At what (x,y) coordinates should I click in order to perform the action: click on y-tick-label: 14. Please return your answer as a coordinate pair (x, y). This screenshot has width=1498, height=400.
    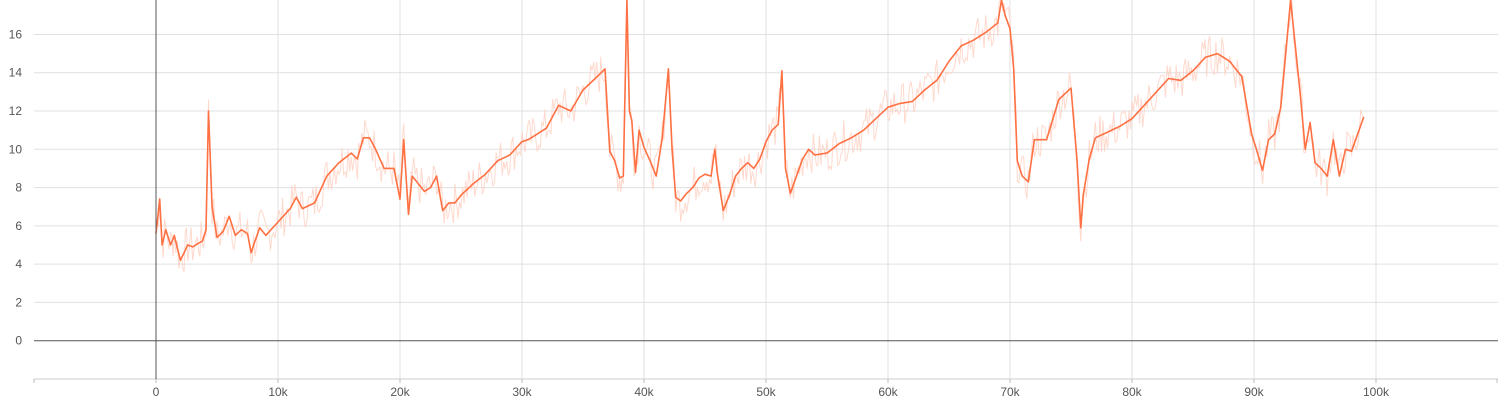
    Looking at the image, I should click on (16, 73).